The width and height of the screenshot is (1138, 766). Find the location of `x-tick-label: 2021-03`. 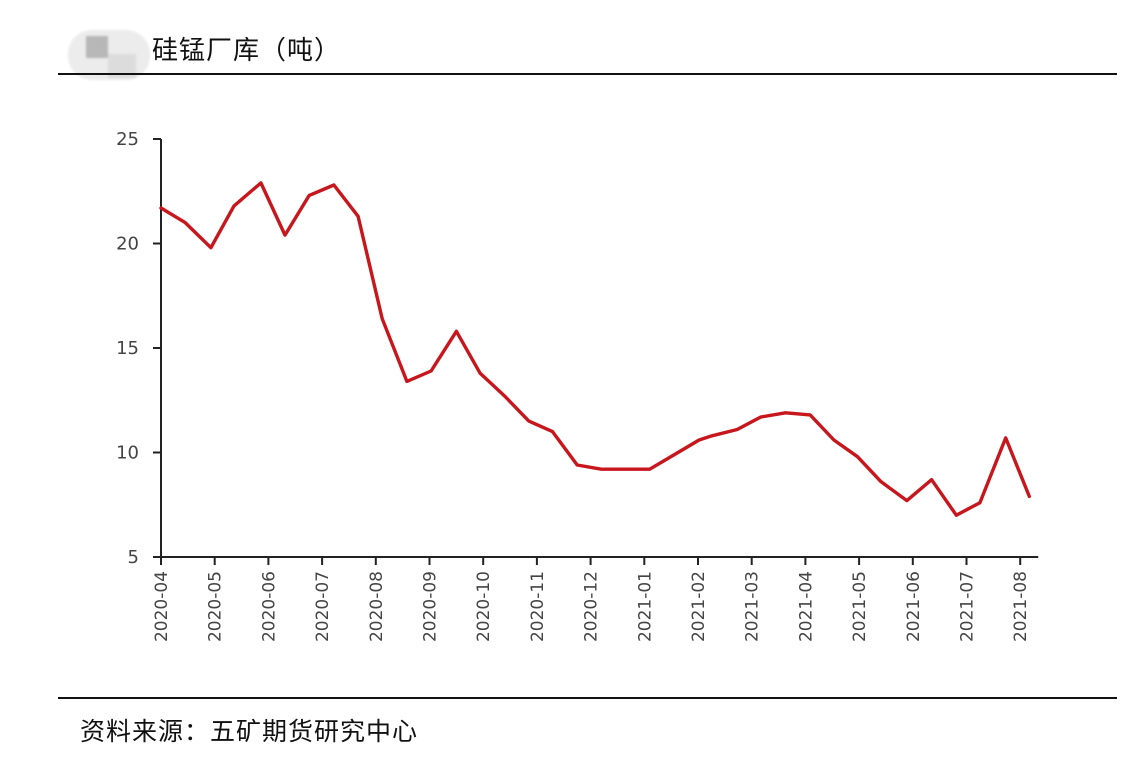

x-tick-label: 2021-03 is located at coordinates (753, 606).